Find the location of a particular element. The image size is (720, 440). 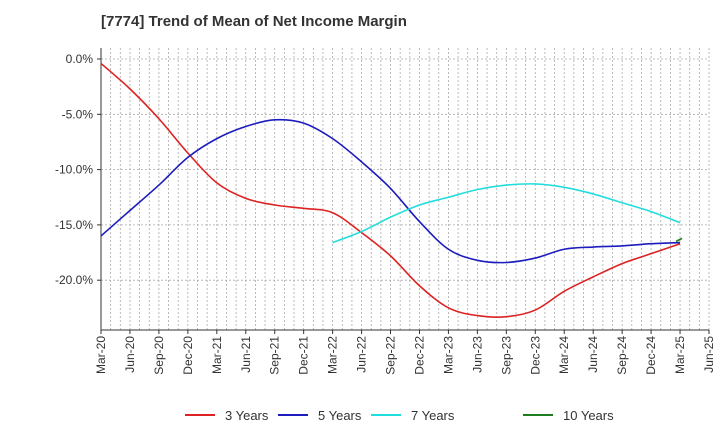

x-tick-label: Dec-23 is located at coordinates (535, 355).